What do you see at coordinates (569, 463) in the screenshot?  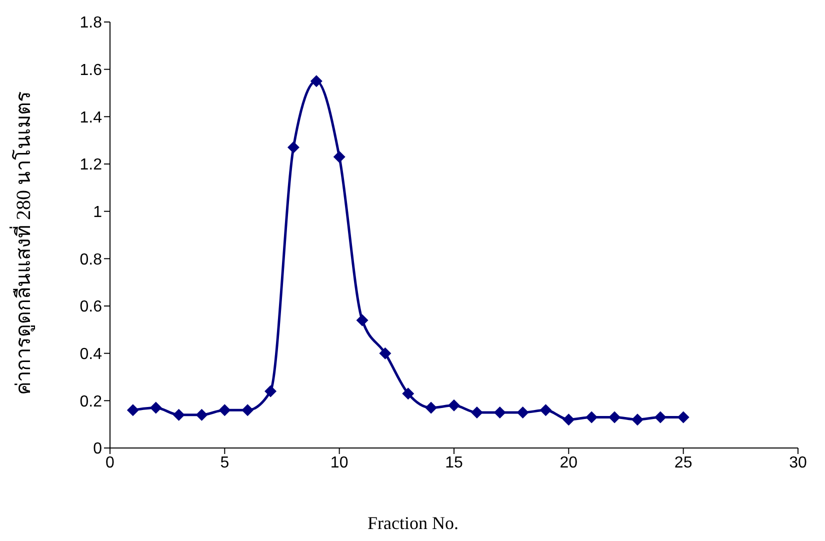 I see `x-tick-label: 20` at bounding box center [569, 463].